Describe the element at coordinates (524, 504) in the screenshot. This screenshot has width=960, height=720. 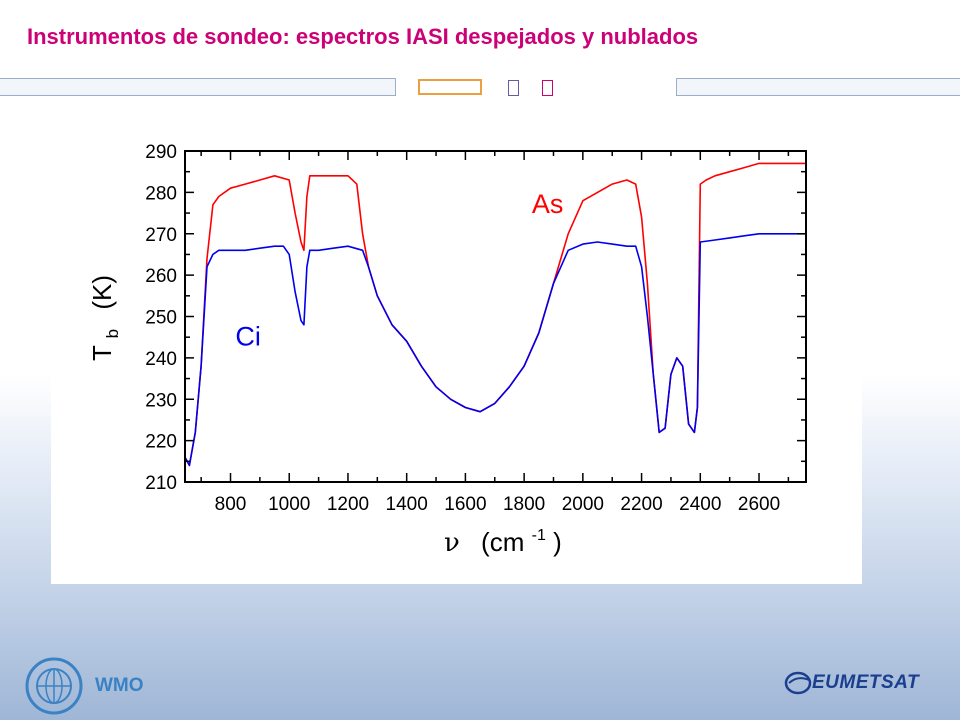
I see `x-tick-label: 1800` at that location.